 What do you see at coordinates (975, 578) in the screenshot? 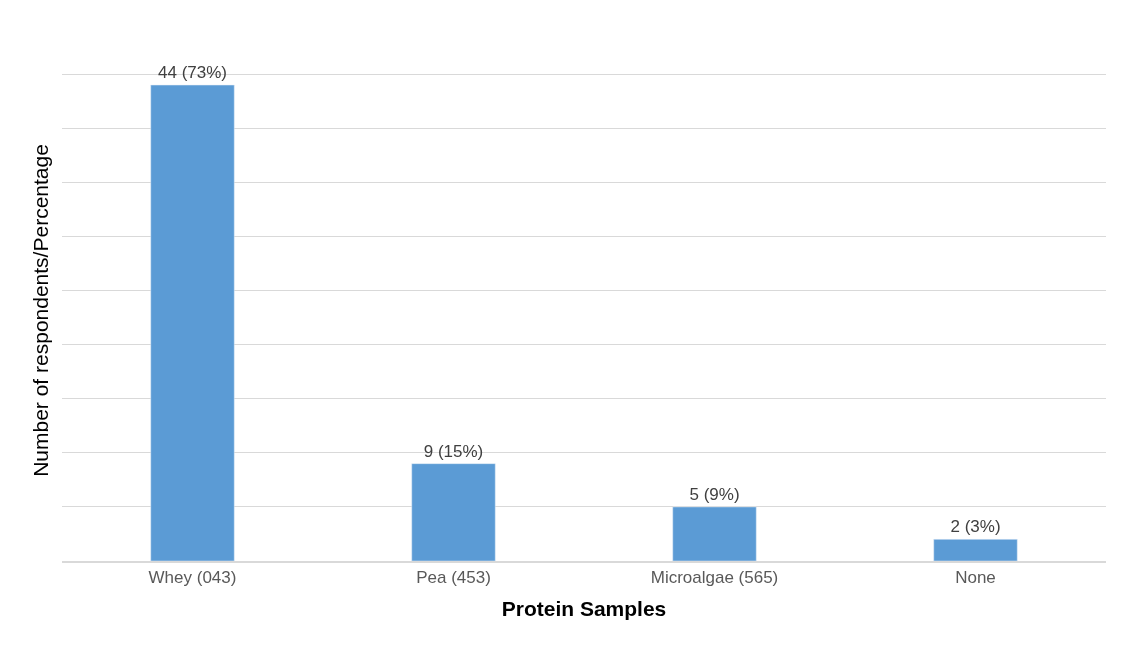
I see `x-tick-label: None` at bounding box center [975, 578].